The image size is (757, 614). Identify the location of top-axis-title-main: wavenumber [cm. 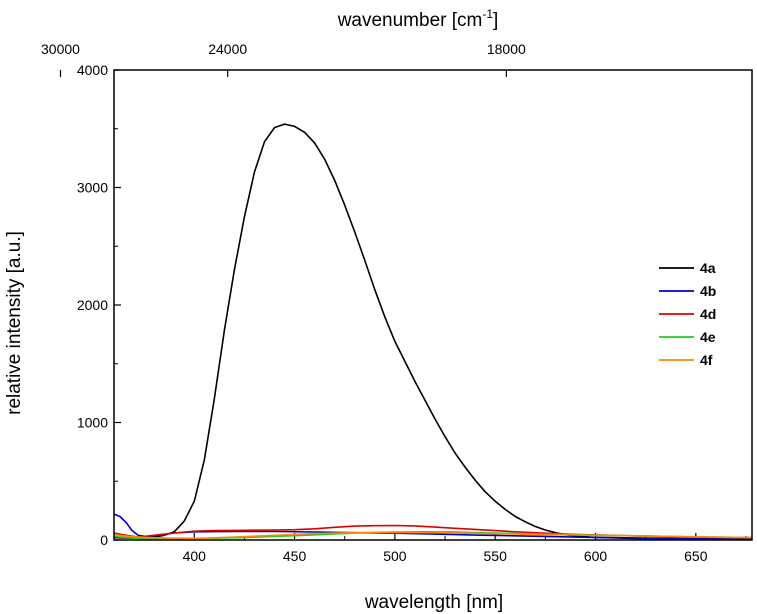
(410, 20).